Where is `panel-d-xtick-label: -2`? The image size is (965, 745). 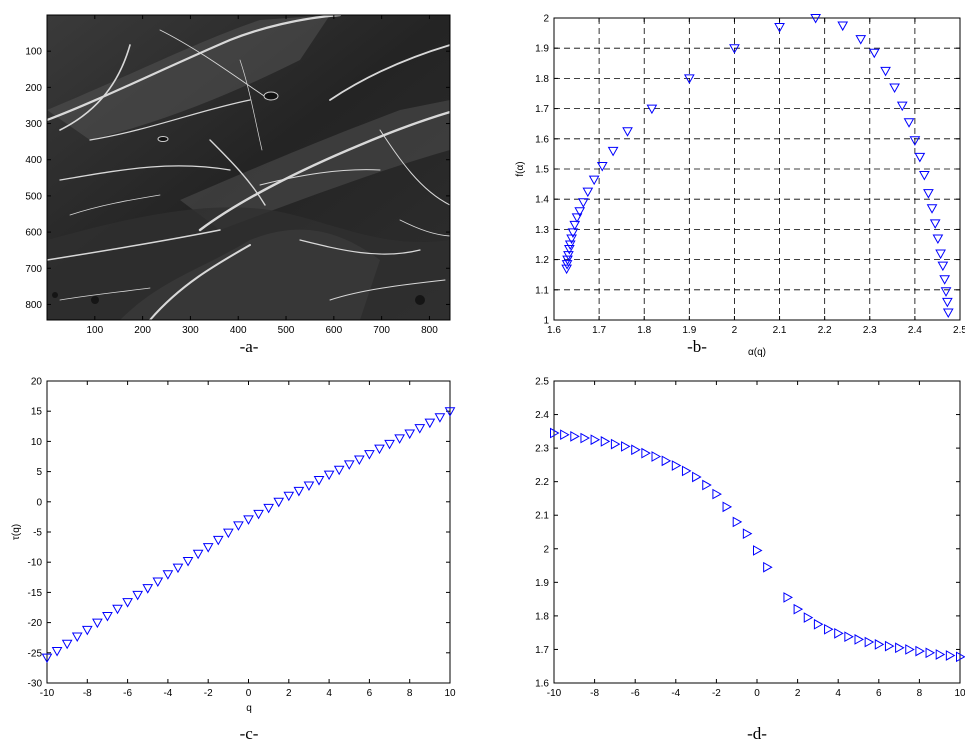
panel-d-xtick-label: -2 is located at coordinates (716, 693).